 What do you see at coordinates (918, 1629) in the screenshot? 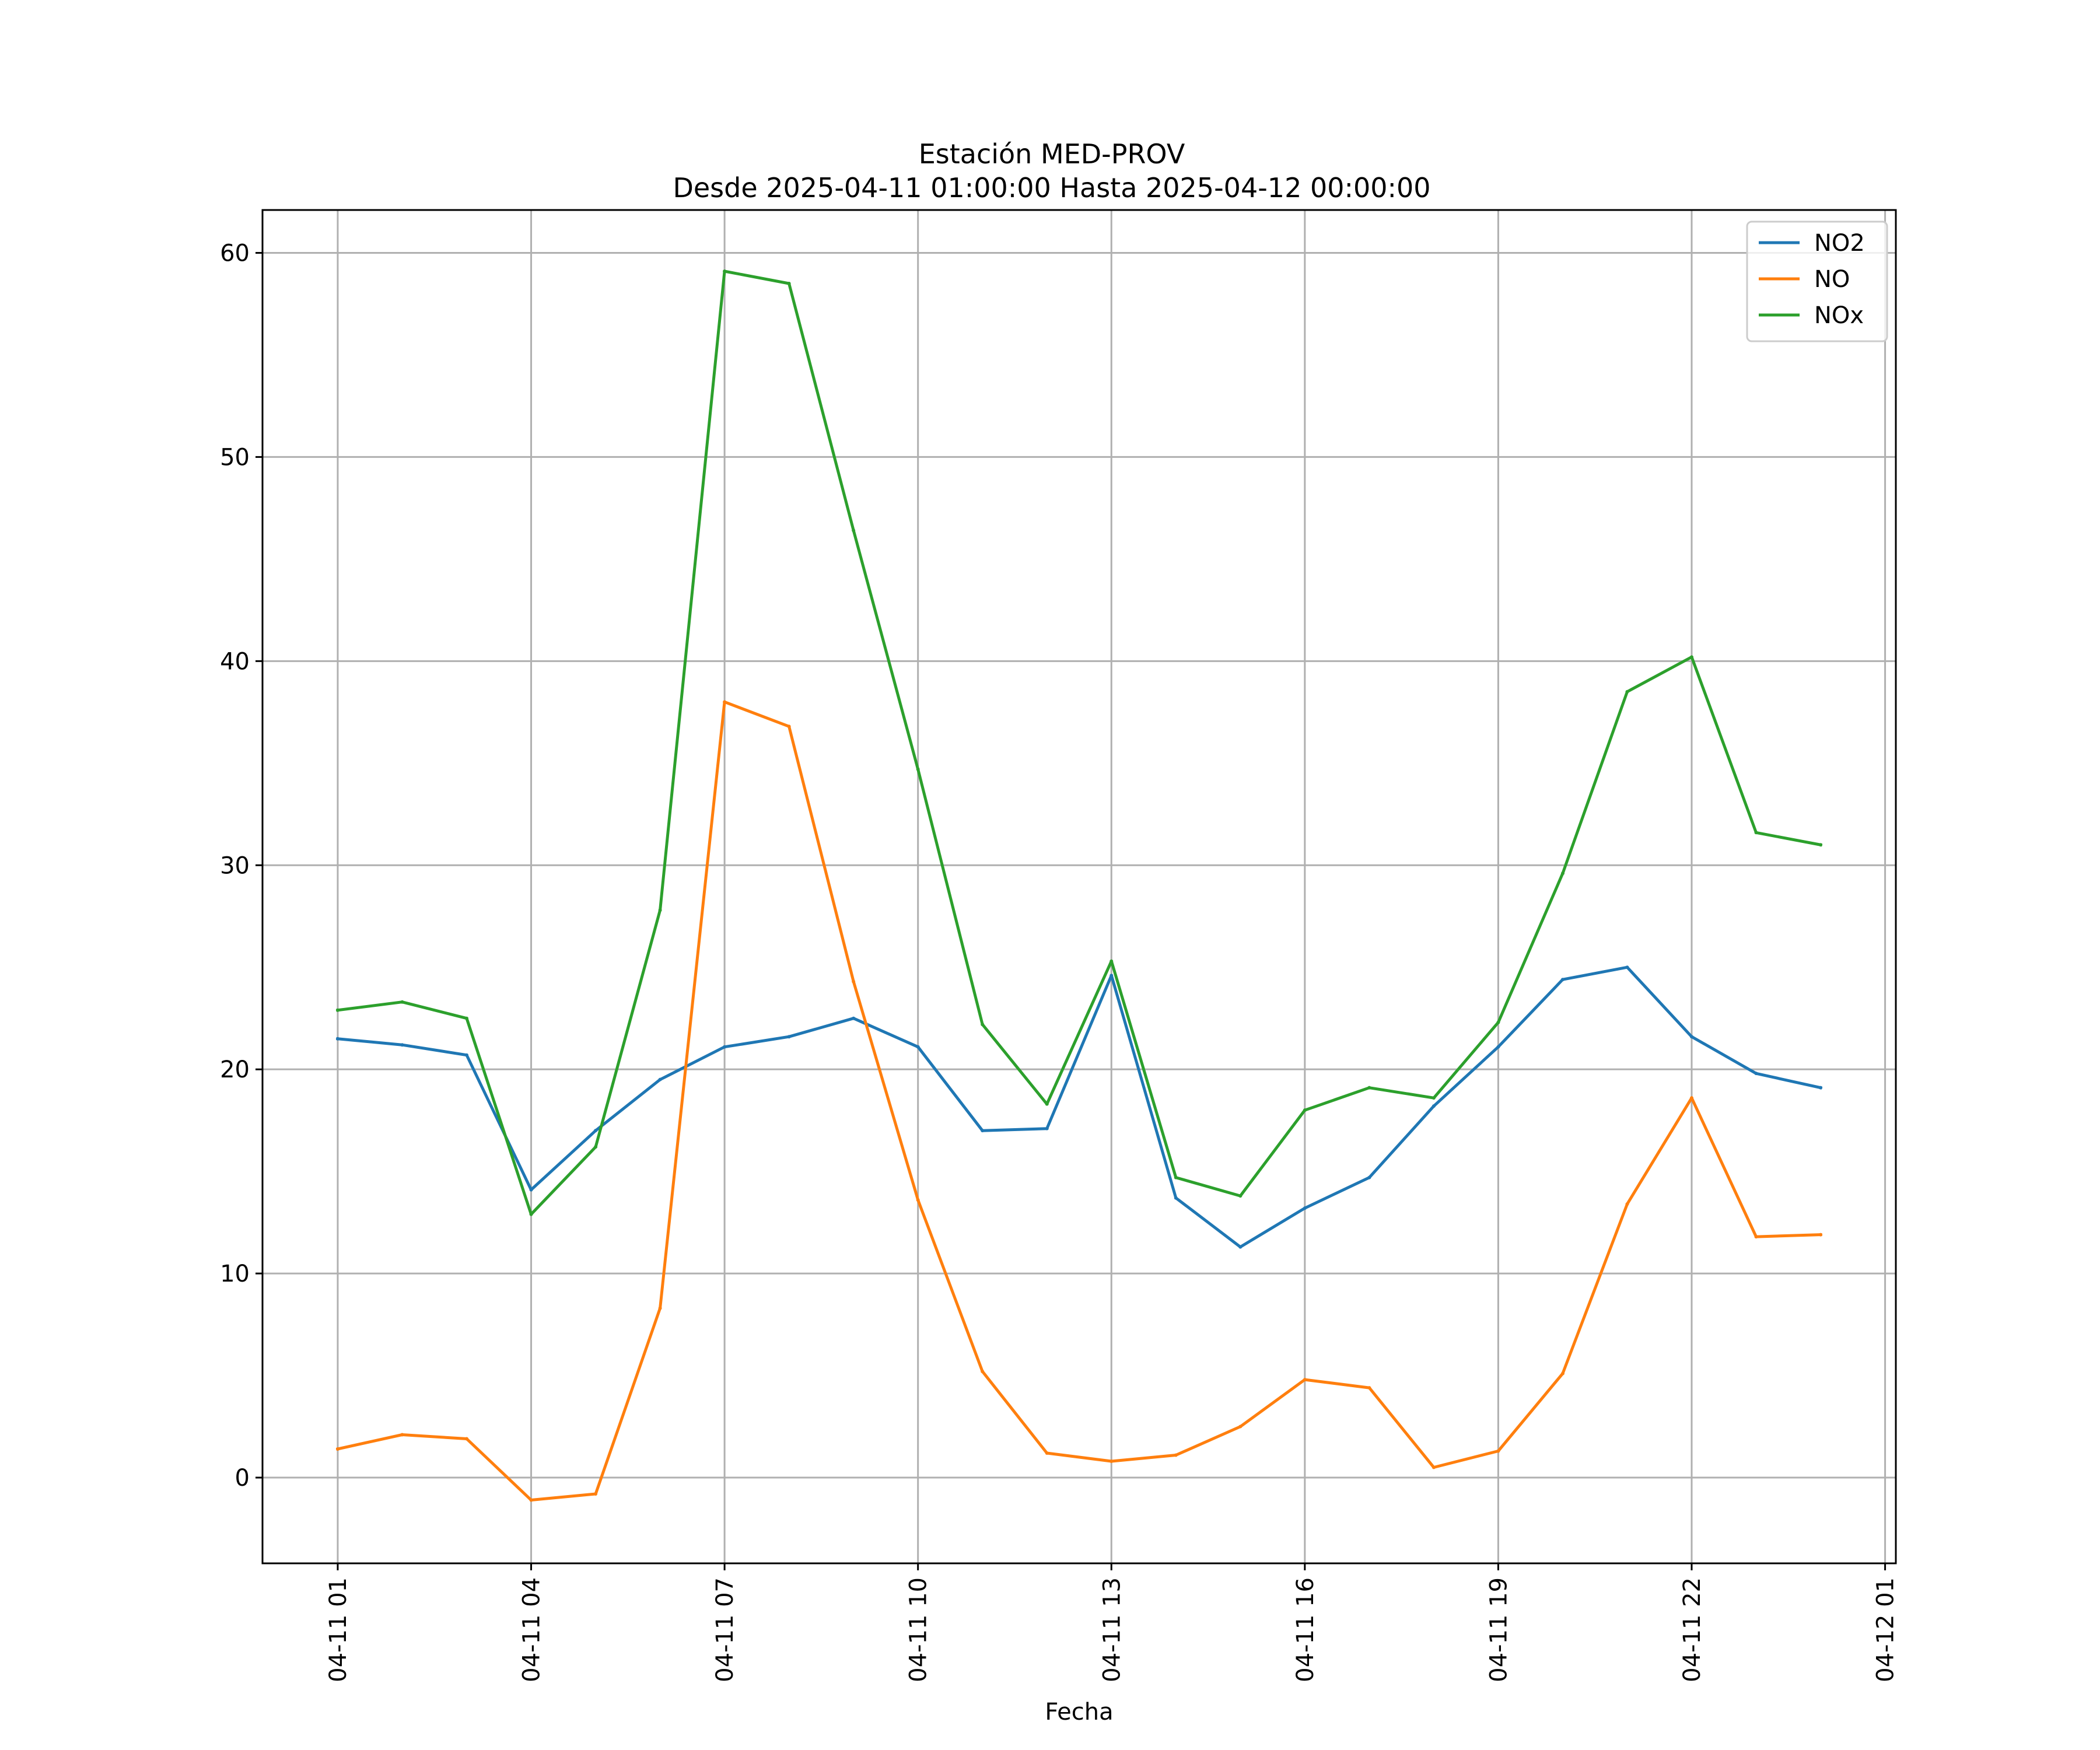
I see `x-tick-label: 04-11 10` at bounding box center [918, 1629].